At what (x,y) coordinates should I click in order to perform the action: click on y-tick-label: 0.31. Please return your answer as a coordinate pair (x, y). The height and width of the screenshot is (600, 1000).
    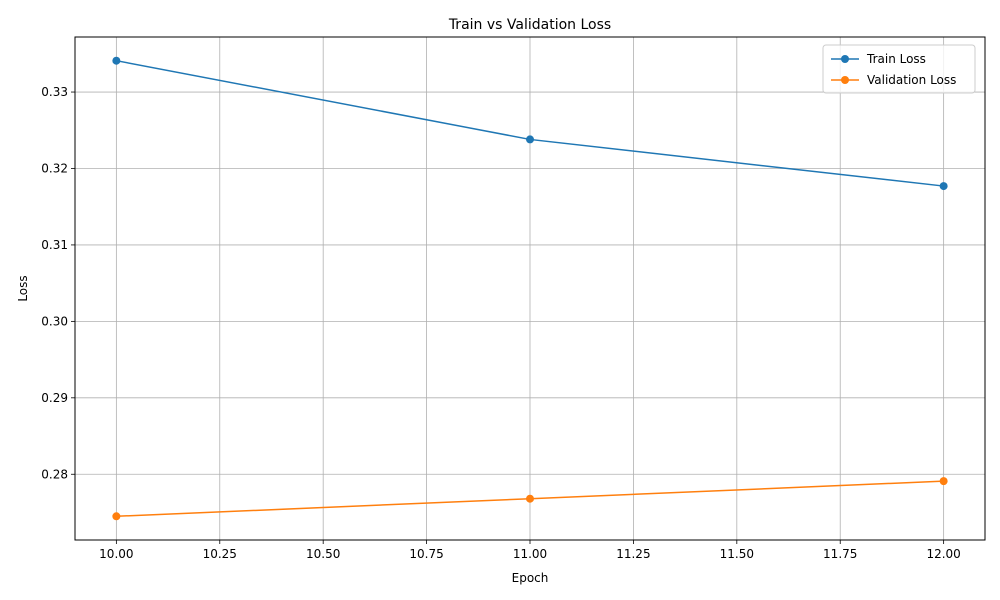
    Looking at the image, I should click on (54, 245).